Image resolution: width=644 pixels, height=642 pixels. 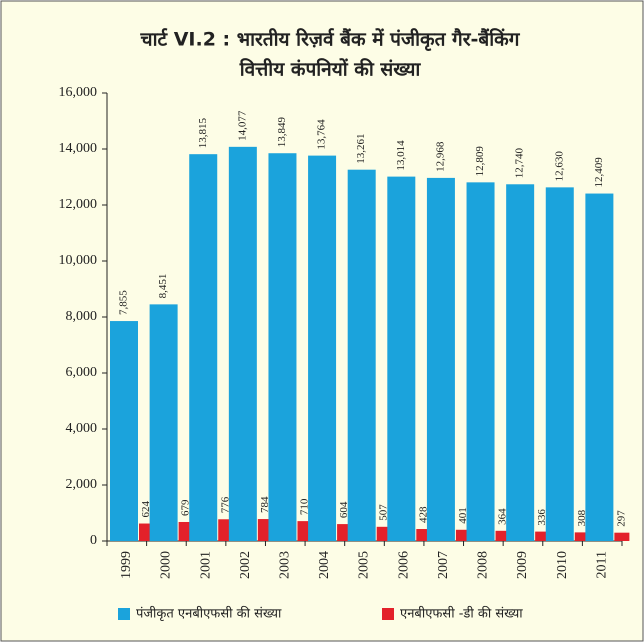 What do you see at coordinates (621, 518) in the screenshot?
I see `value-label: 297` at bounding box center [621, 518].